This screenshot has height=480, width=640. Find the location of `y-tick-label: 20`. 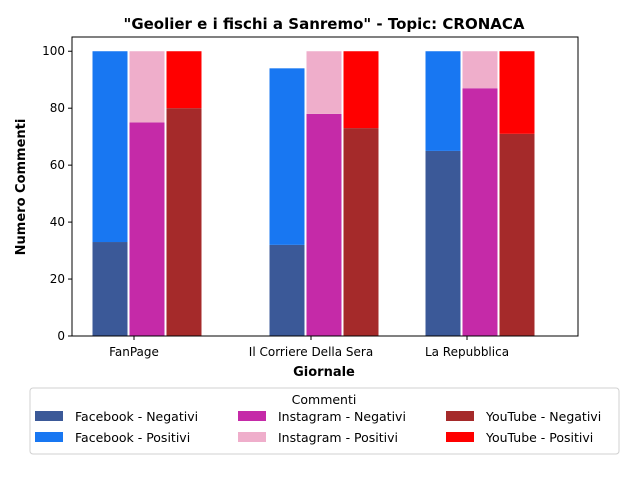

y-tick-label: 20 is located at coordinates (57, 279).